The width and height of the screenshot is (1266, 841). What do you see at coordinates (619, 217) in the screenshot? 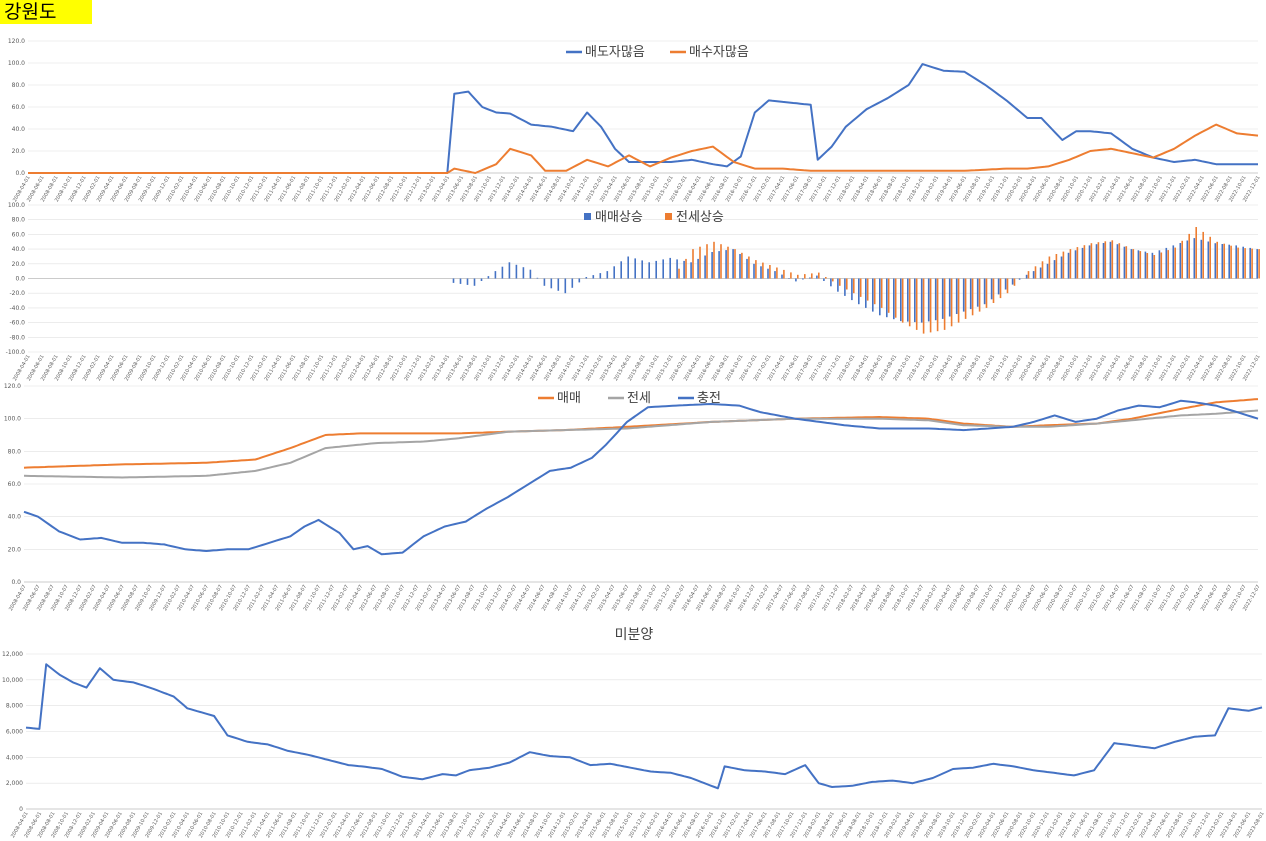
I see `legend-label: 매매상승` at bounding box center [619, 217].